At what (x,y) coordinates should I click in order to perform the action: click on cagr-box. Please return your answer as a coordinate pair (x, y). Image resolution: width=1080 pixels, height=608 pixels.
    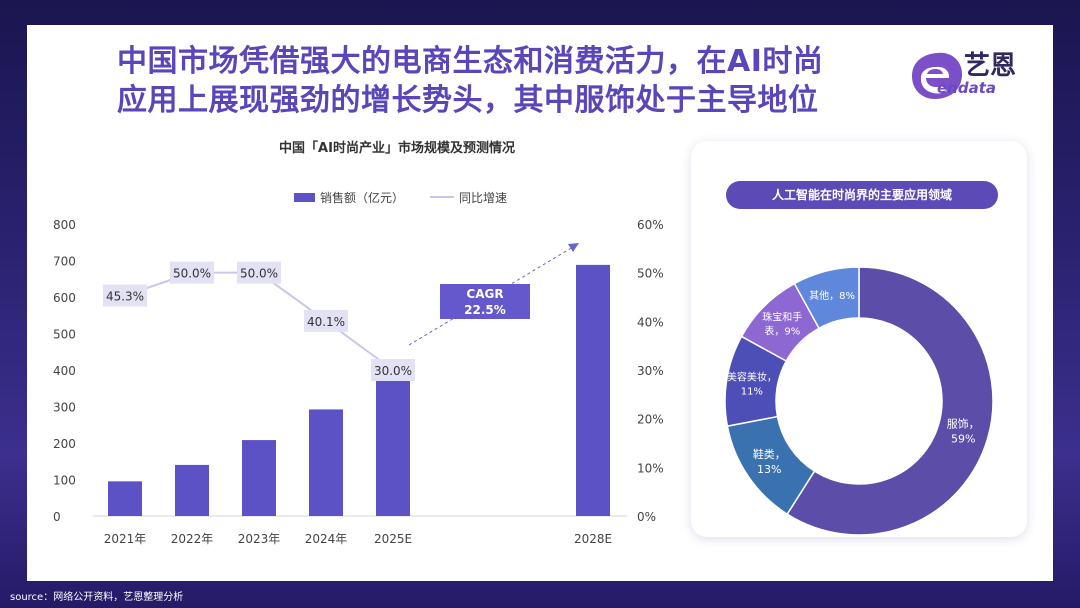
    Looking at the image, I should click on (485, 301).